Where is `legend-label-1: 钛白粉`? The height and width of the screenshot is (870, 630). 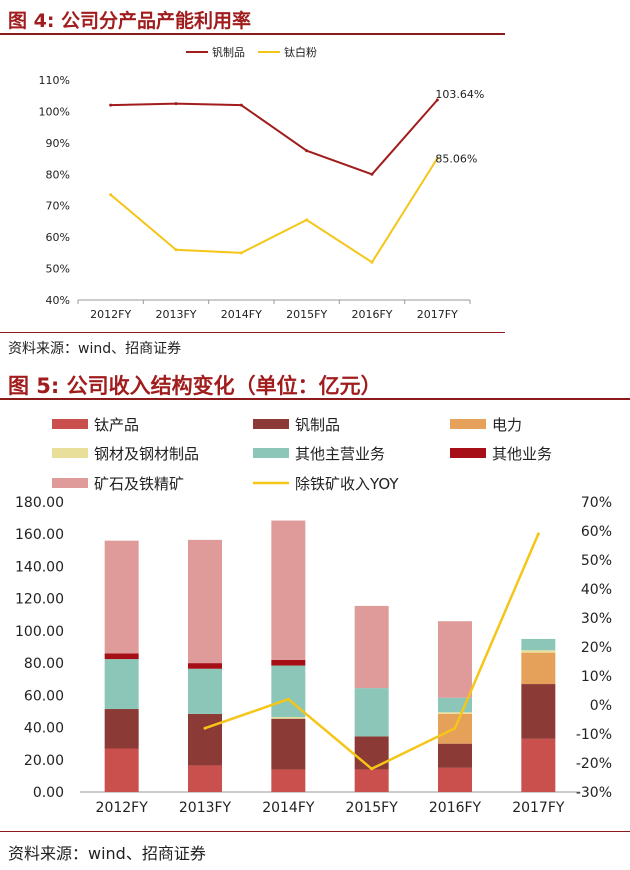 legend-label-1: 钛白粉 is located at coordinates (300, 52).